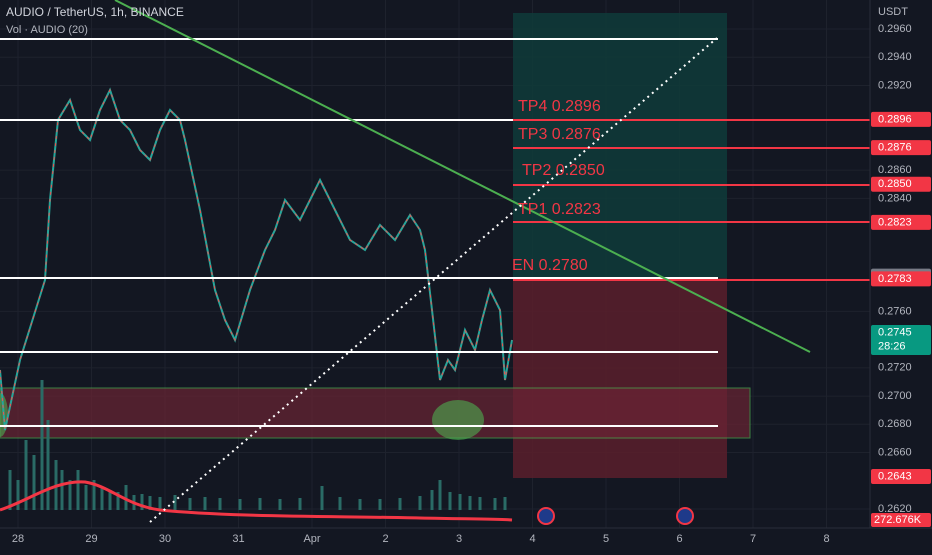 This screenshot has width=932, height=555. I want to click on level-label: TP2 0.2850, so click(563, 170).